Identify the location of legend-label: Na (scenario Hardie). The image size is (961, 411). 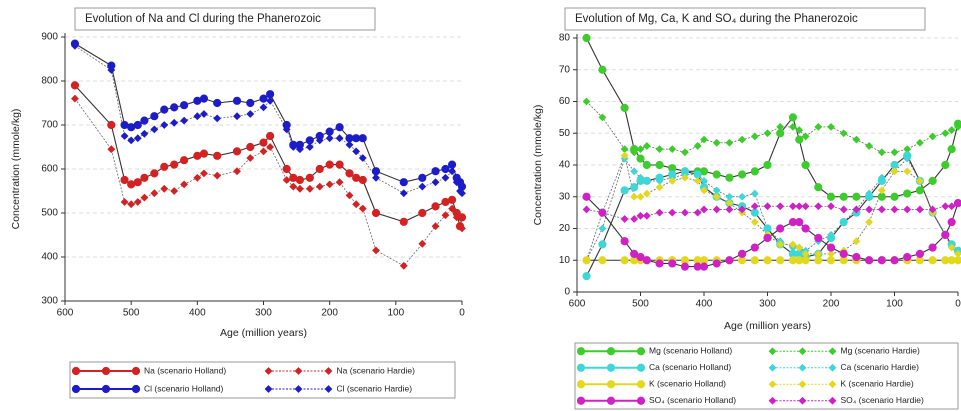
(376, 370).